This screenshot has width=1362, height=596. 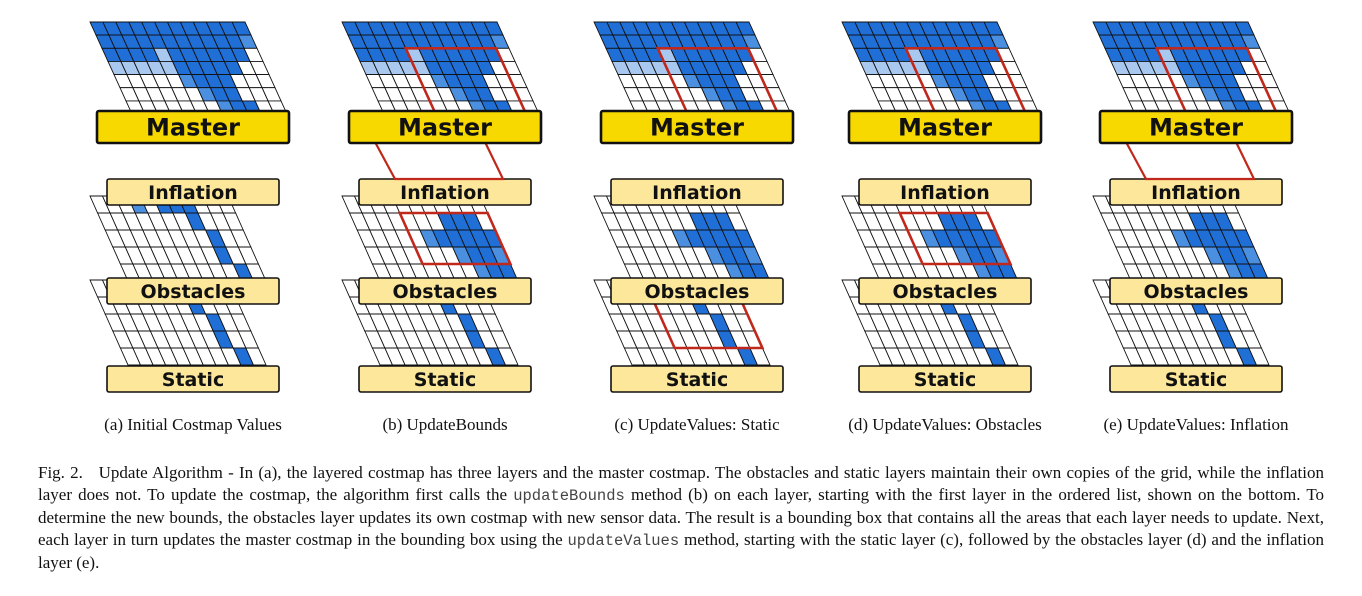 What do you see at coordinates (569, 496) in the screenshot?
I see `code-update-bounds: updateBounds` at bounding box center [569, 496].